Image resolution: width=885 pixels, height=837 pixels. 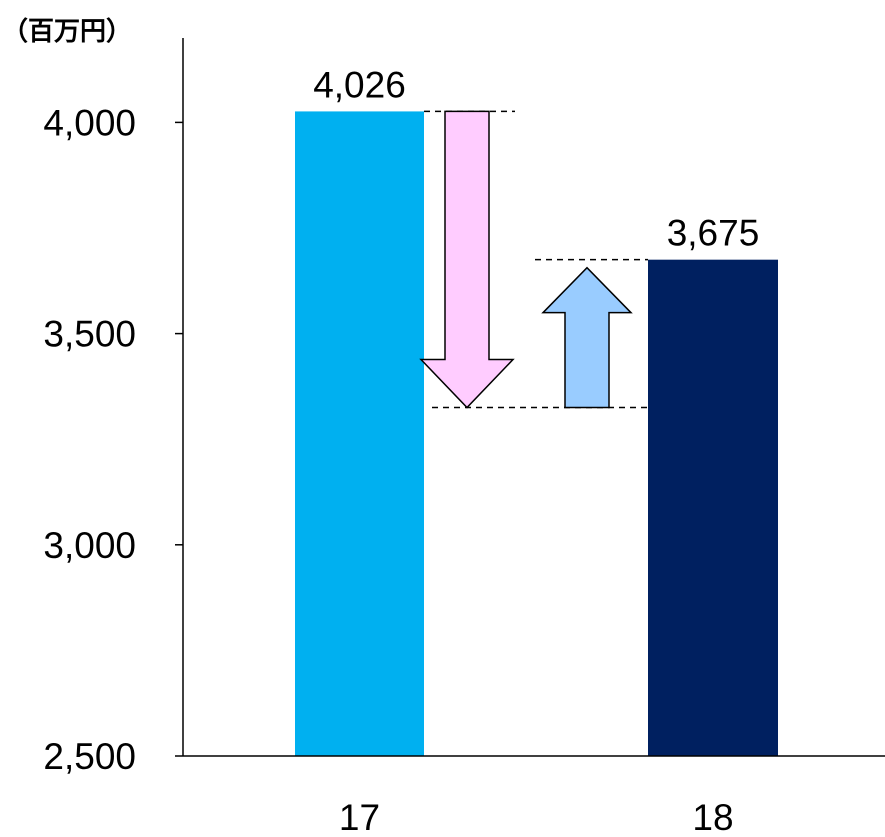 What do you see at coordinates (359, 817) in the screenshot?
I see `x-category-label: 17` at bounding box center [359, 817].